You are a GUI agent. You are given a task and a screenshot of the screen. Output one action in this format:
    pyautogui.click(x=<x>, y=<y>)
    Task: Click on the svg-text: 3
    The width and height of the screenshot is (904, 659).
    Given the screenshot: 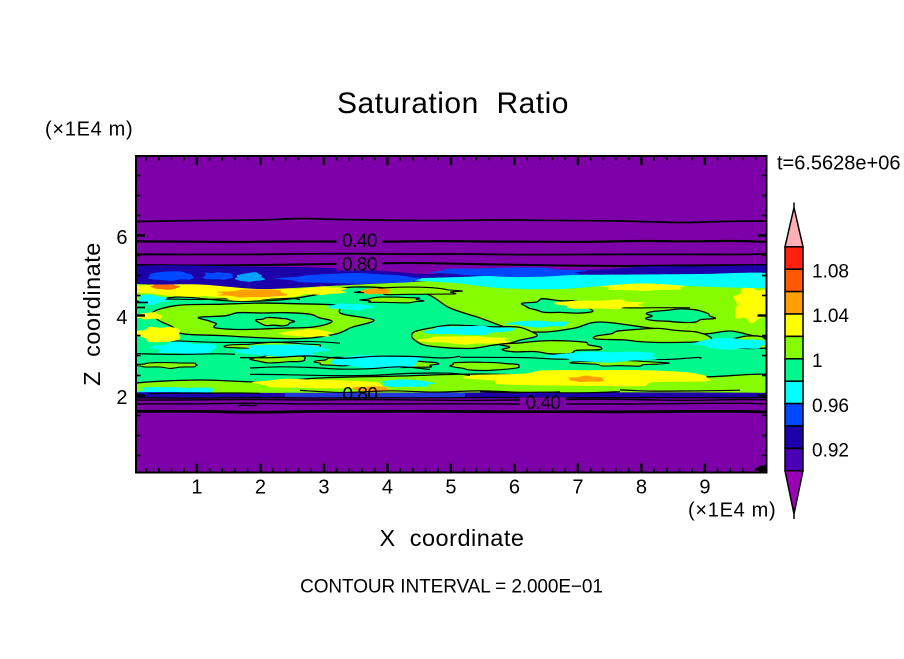 What is the action you would take?
    pyautogui.click(x=323, y=488)
    